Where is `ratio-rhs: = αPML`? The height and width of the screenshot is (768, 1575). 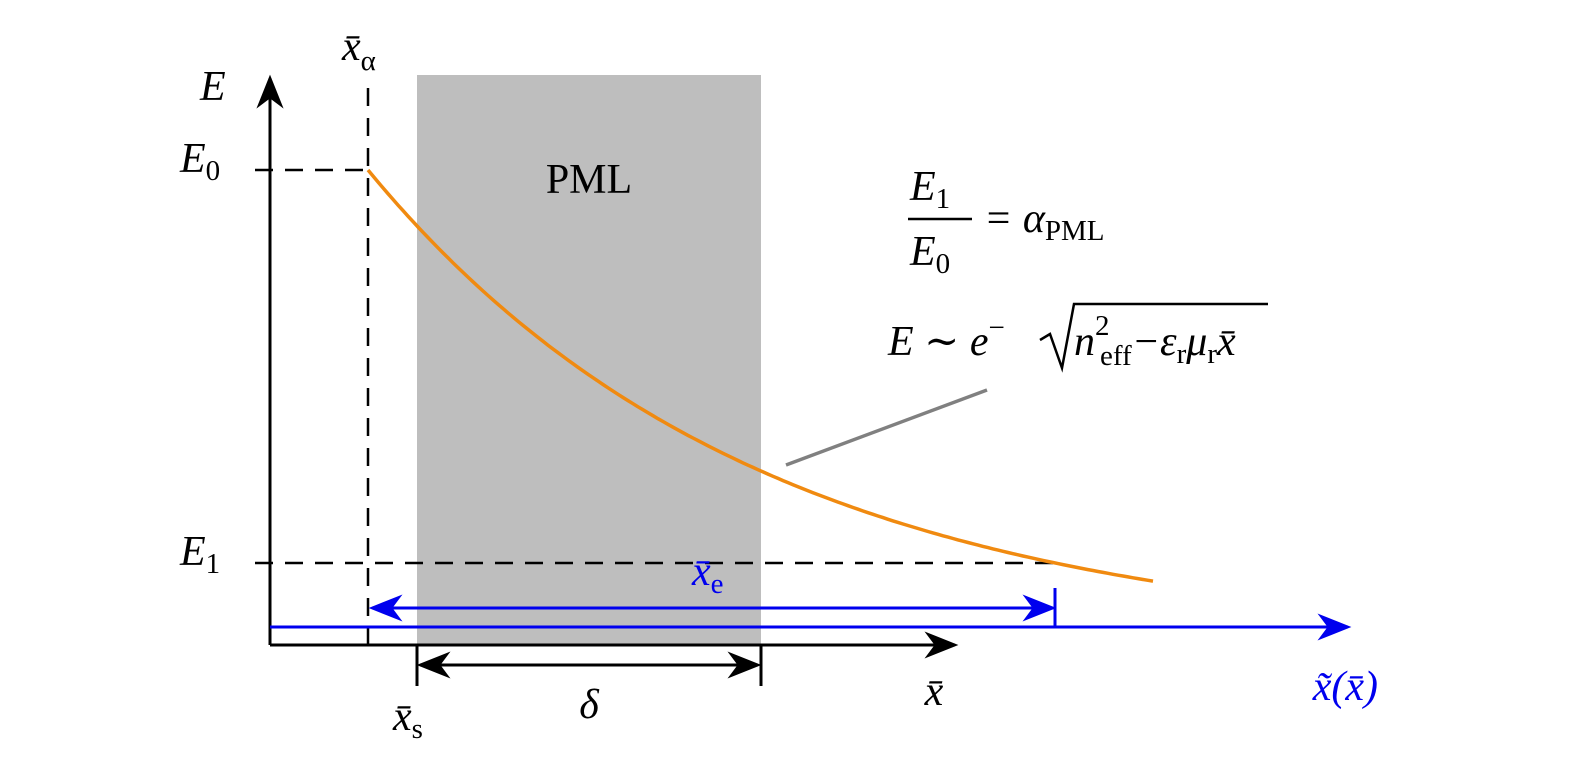
ratio-rhs: = αPML is located at coordinates (1044, 221).